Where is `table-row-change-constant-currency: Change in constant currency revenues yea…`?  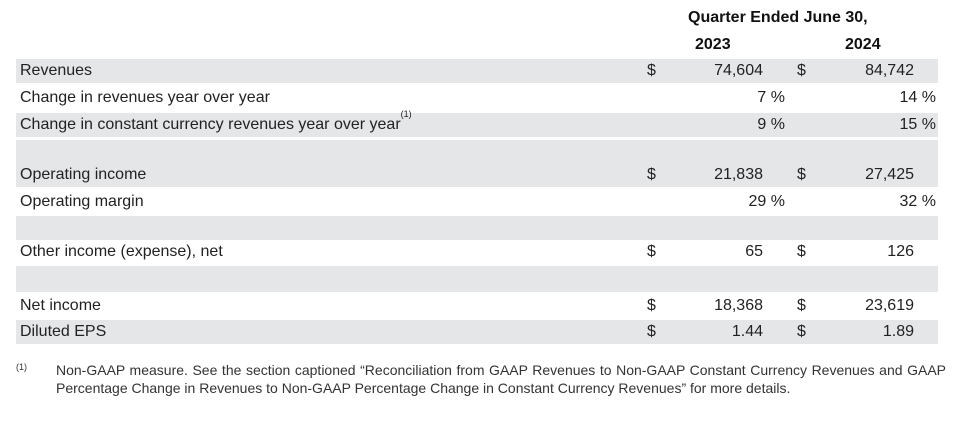
table-row-change-constant-currency: Change in constant currency revenues yea… is located at coordinates (477, 123).